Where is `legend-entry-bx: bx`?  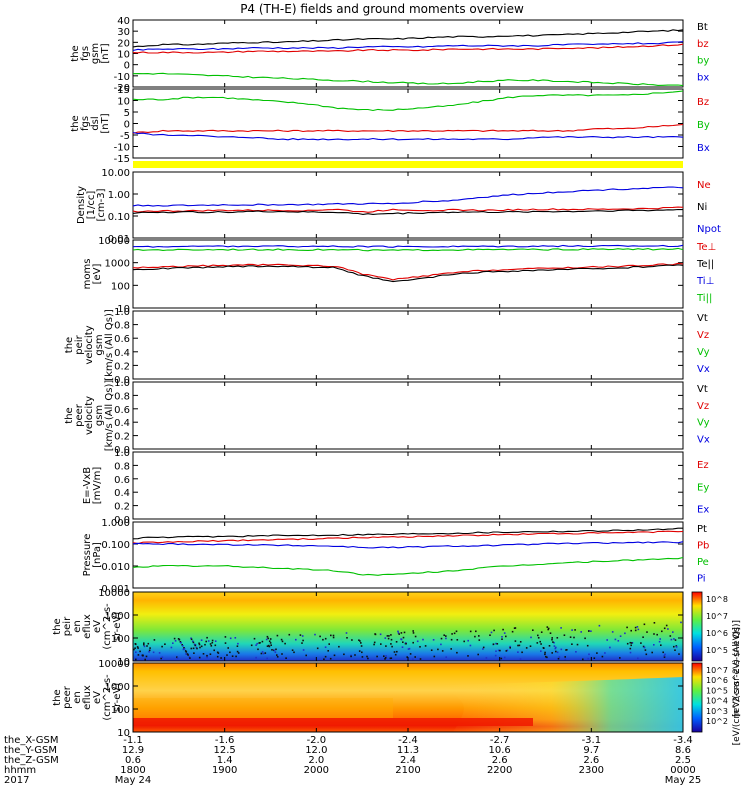 legend-entry-bx: bx is located at coordinates (703, 77).